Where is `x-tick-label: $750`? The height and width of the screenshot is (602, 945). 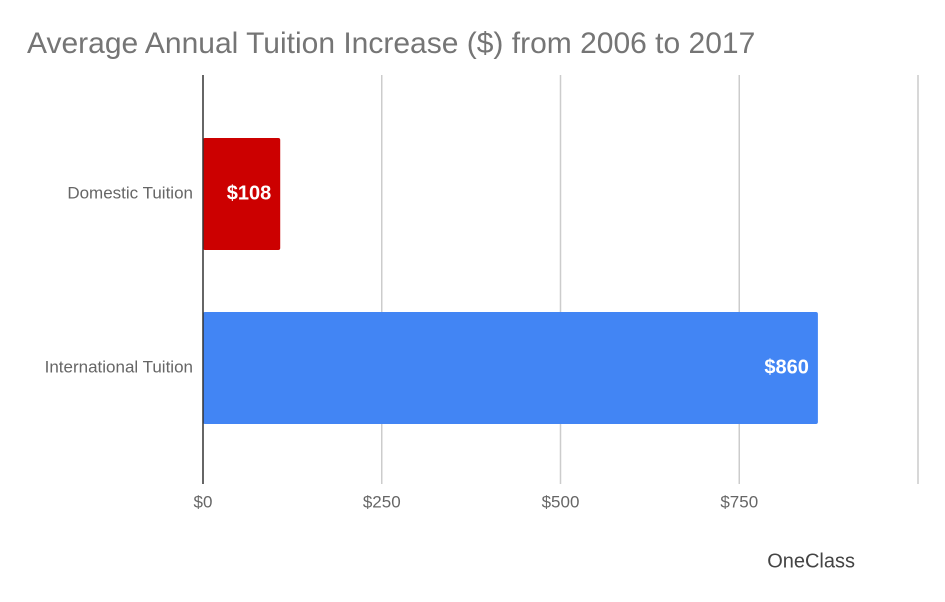
x-tick-label: $750 is located at coordinates (739, 501).